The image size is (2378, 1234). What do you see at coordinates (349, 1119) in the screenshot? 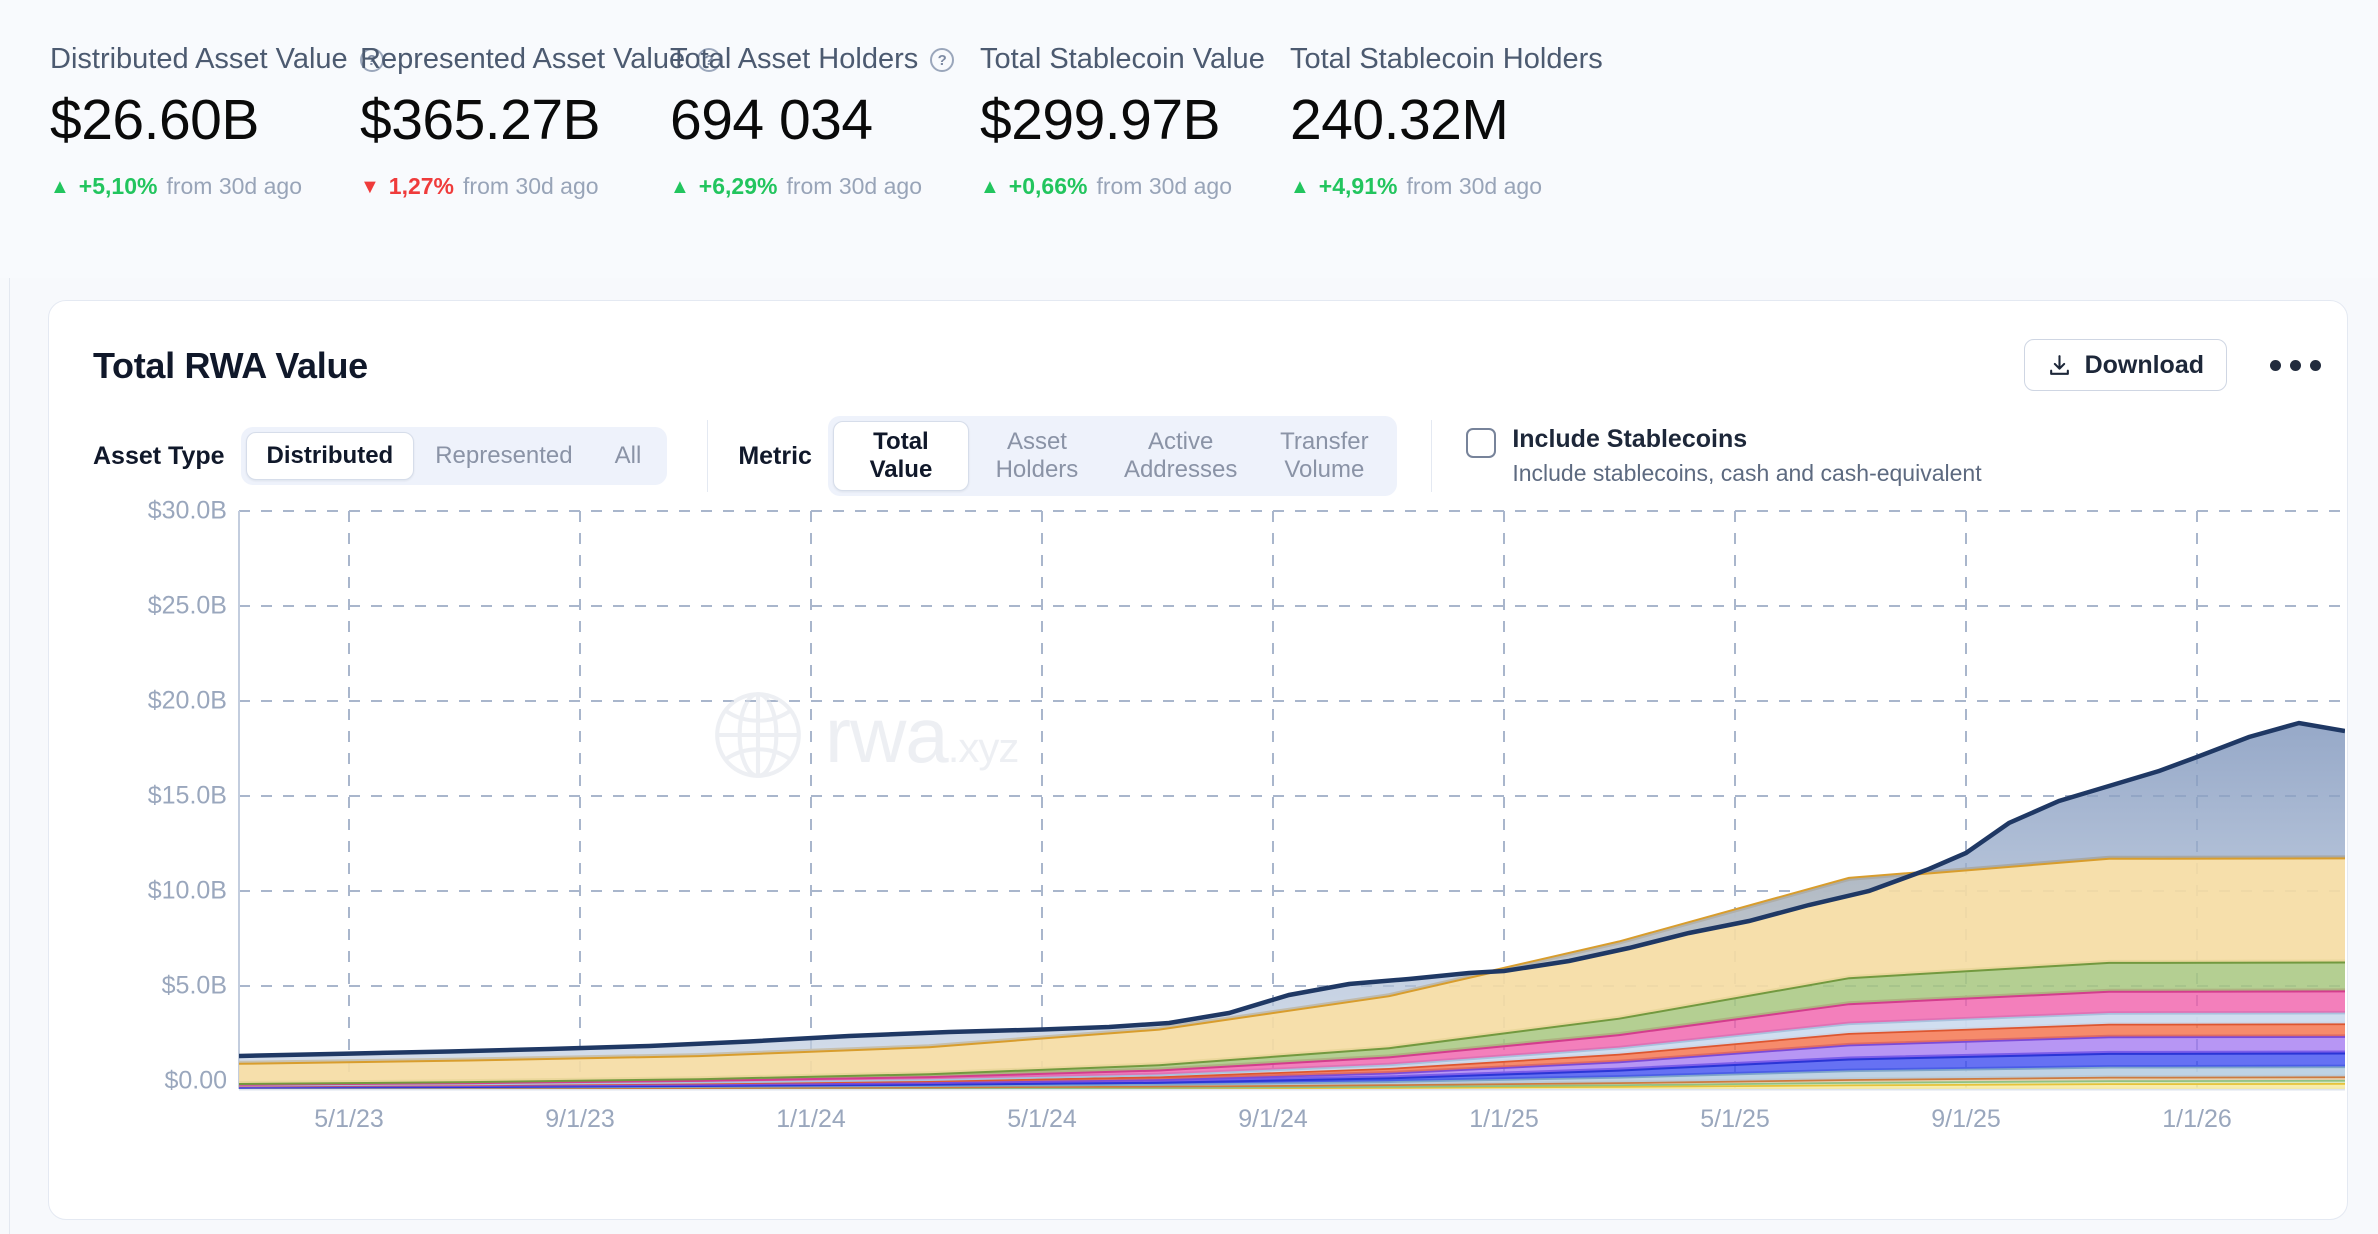
I see `x-tick-label: 5/1/23` at bounding box center [349, 1119].